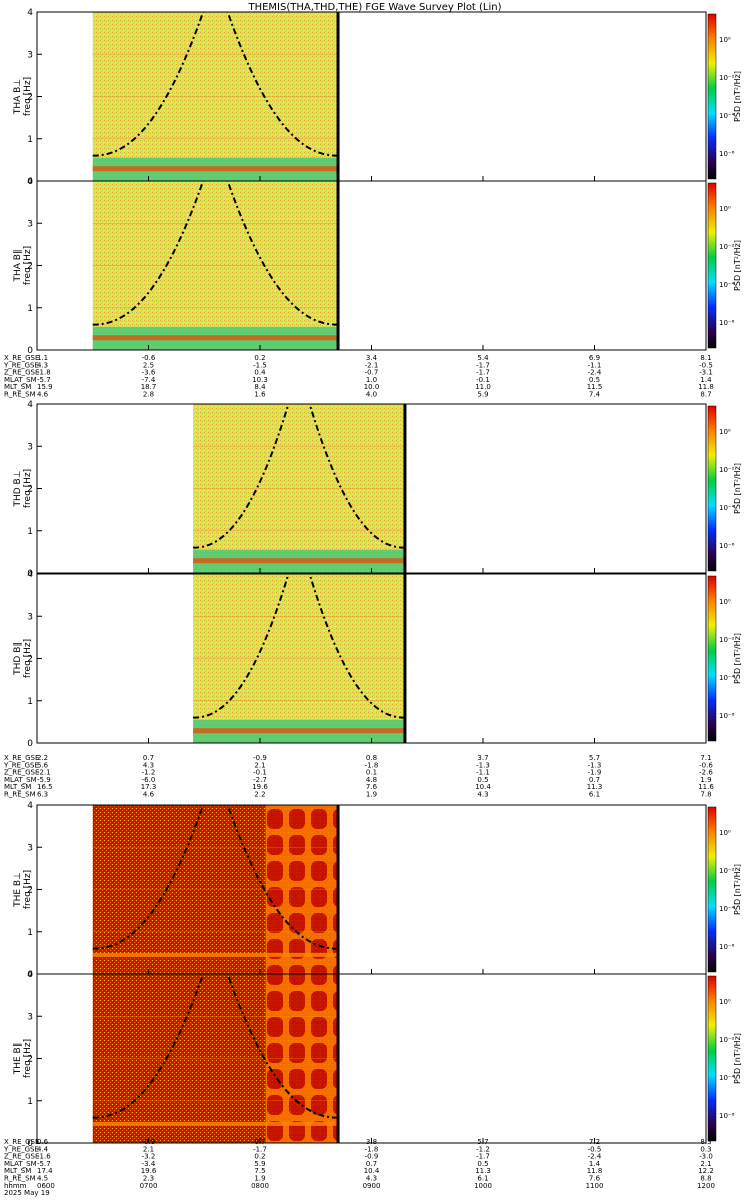  Describe the element at coordinates (372, 1171) in the screenshot. I see `ephemeris-value: 10.4` at that location.